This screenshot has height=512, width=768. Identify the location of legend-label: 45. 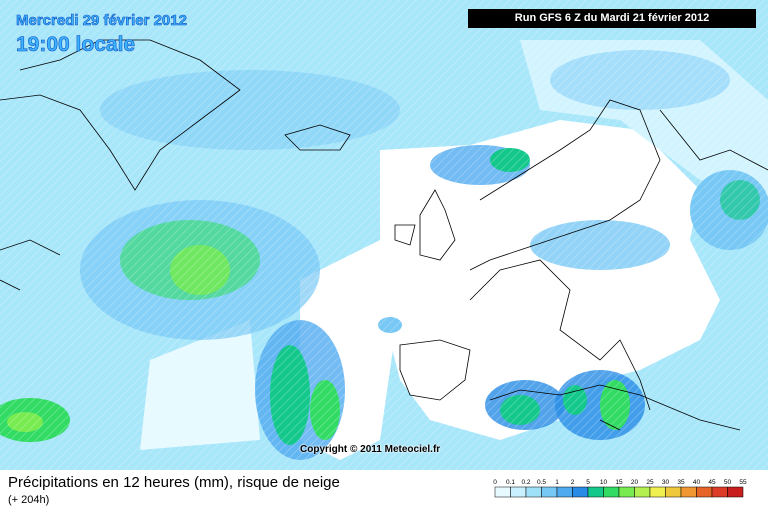
(712, 482).